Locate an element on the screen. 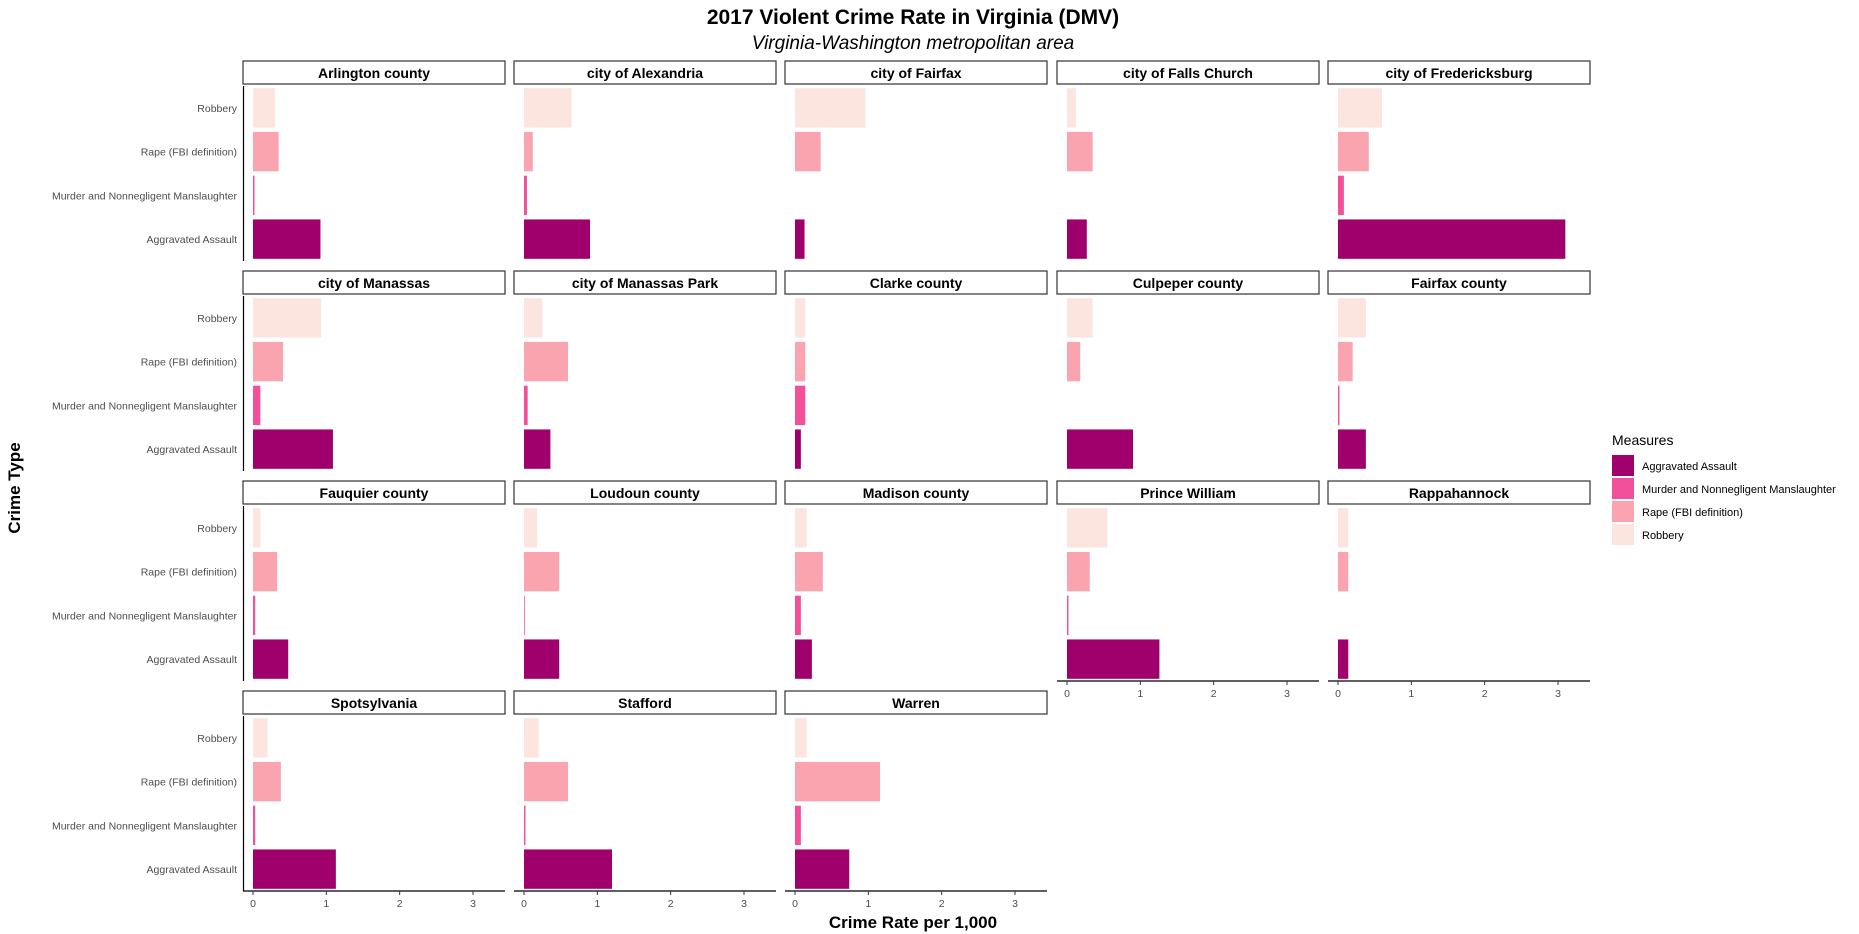 The image size is (1859, 934). facet-title-city-of-fredericksburg: city of Fredericksburg is located at coordinates (1458, 73).